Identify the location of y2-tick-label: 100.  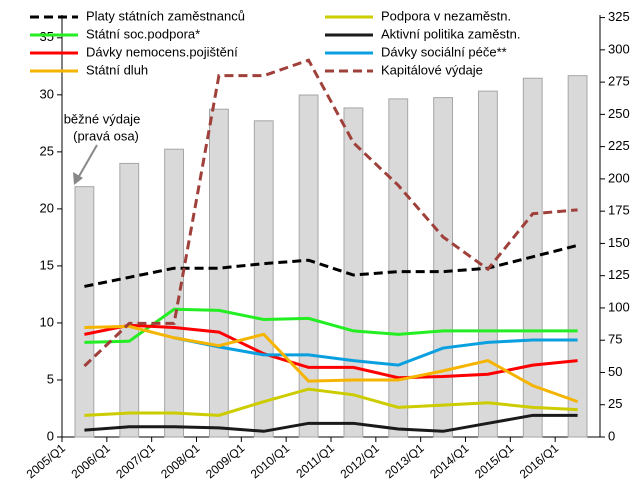
(619, 306).